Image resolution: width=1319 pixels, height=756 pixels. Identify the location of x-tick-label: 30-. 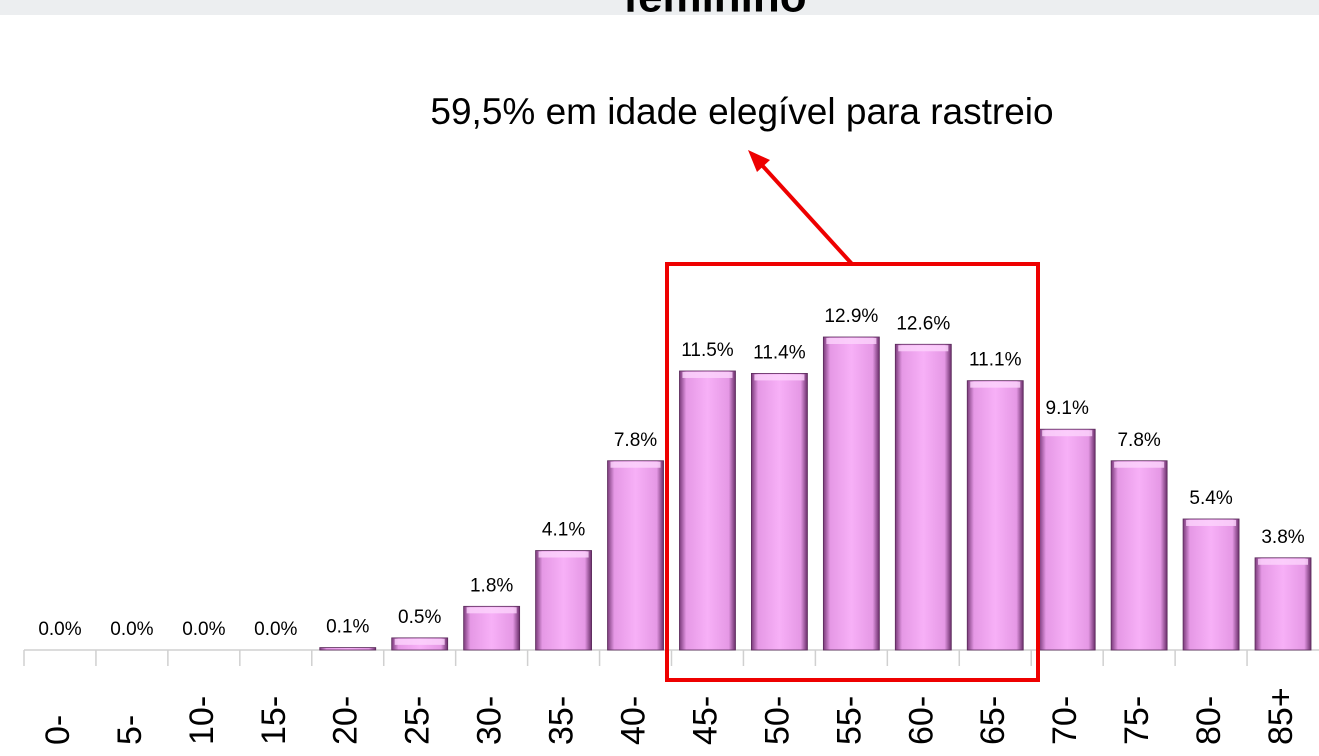
(490, 720).